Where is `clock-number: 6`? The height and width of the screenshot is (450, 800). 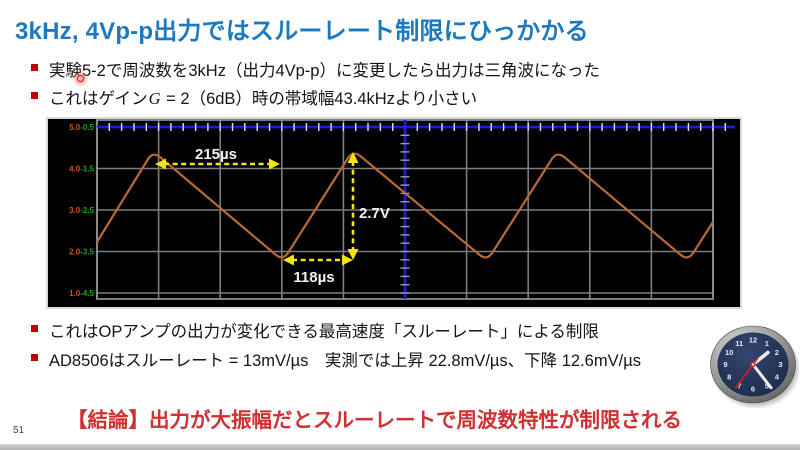 clock-number: 6 is located at coordinates (753, 389).